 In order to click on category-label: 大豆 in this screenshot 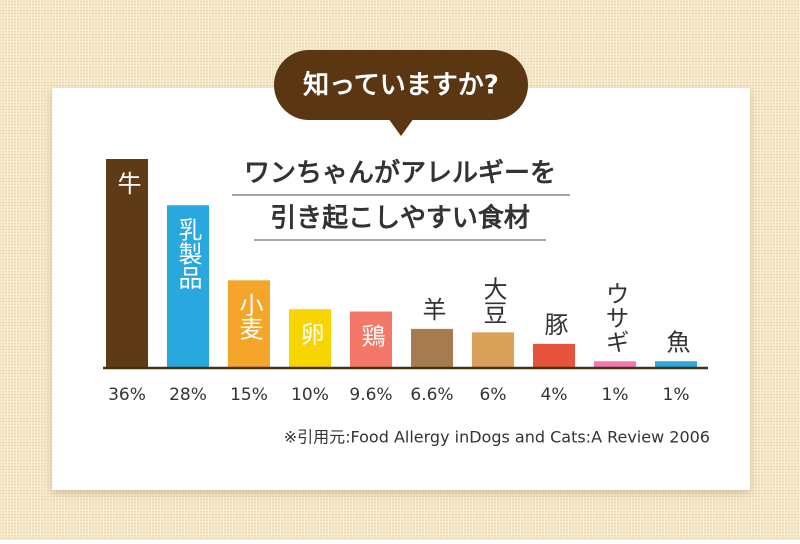, I will do `click(493, 300)`.